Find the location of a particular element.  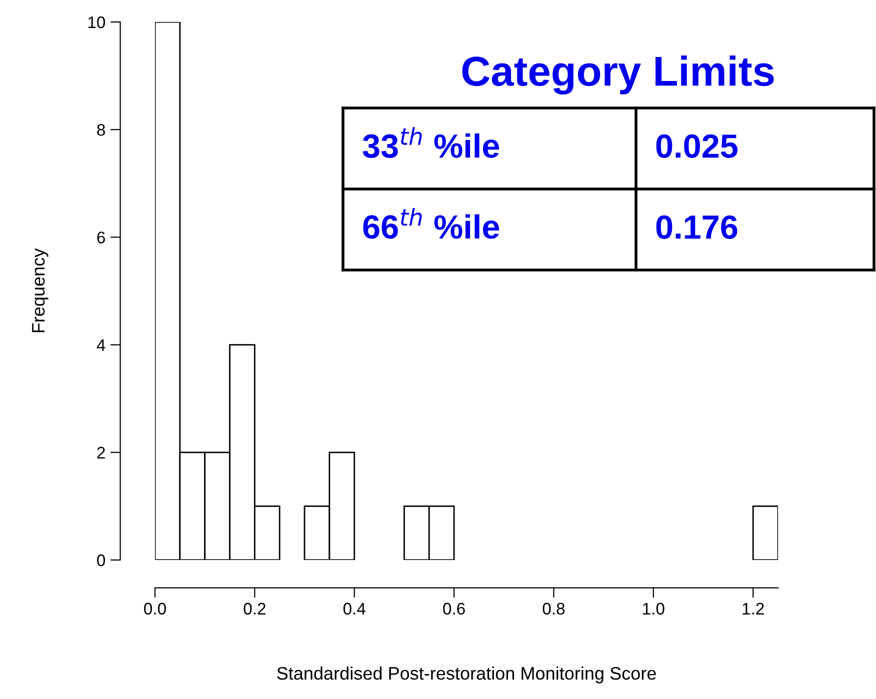

annotation: 0.176 is located at coordinates (697, 227).